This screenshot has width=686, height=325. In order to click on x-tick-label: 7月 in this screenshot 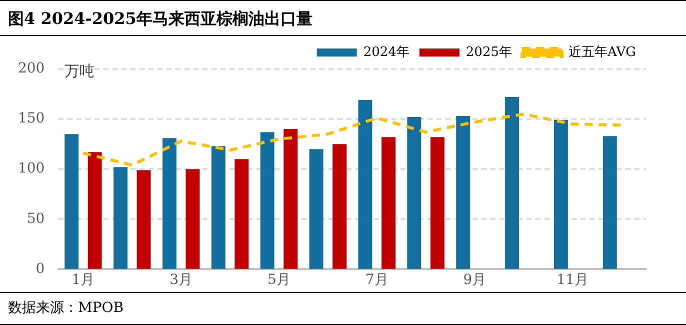, I will do `click(376, 280)`.